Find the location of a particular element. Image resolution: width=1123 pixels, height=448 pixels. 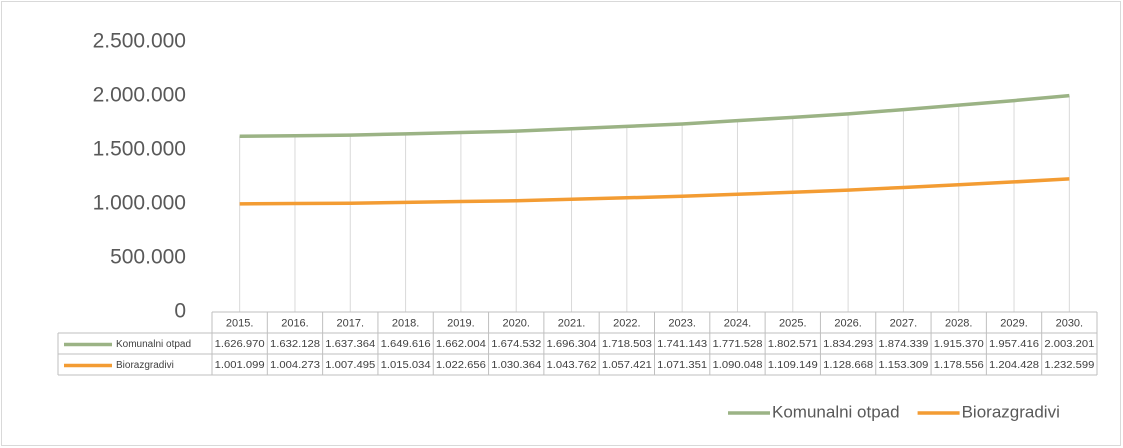

data-label: 1.771.528 is located at coordinates (737, 344).